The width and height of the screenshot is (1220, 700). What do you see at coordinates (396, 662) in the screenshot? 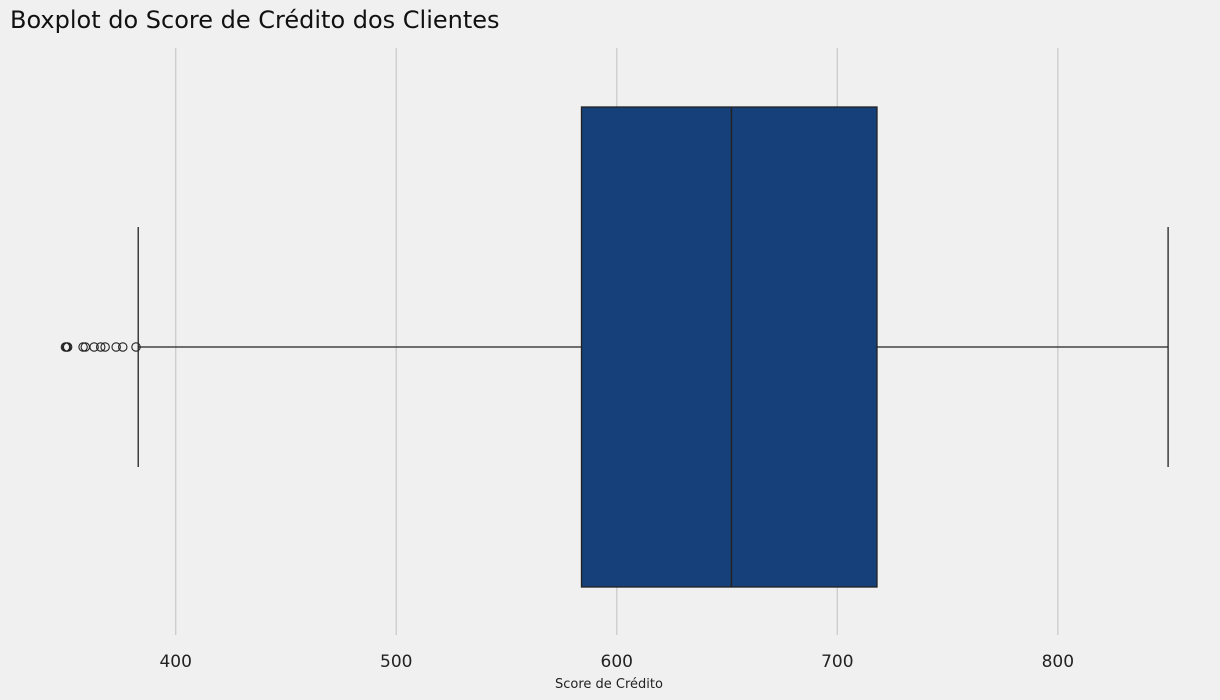
I see `x-tick-label-500: 500` at bounding box center [396, 662].